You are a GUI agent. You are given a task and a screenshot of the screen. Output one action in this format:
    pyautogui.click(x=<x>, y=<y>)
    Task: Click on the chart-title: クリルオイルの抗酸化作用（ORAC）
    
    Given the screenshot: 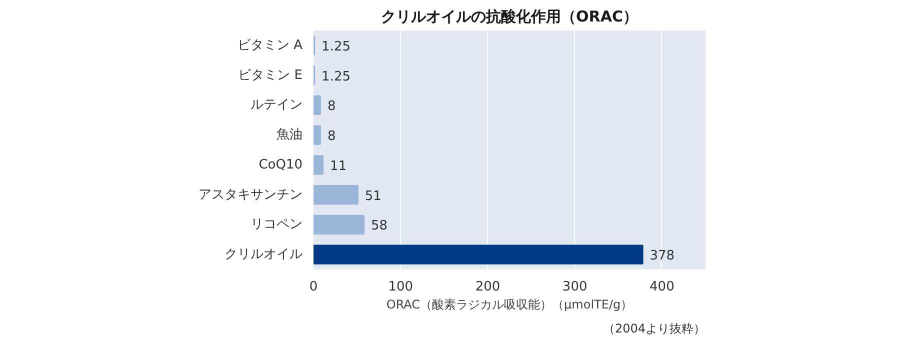 What is the action you would take?
    pyautogui.click(x=509, y=17)
    